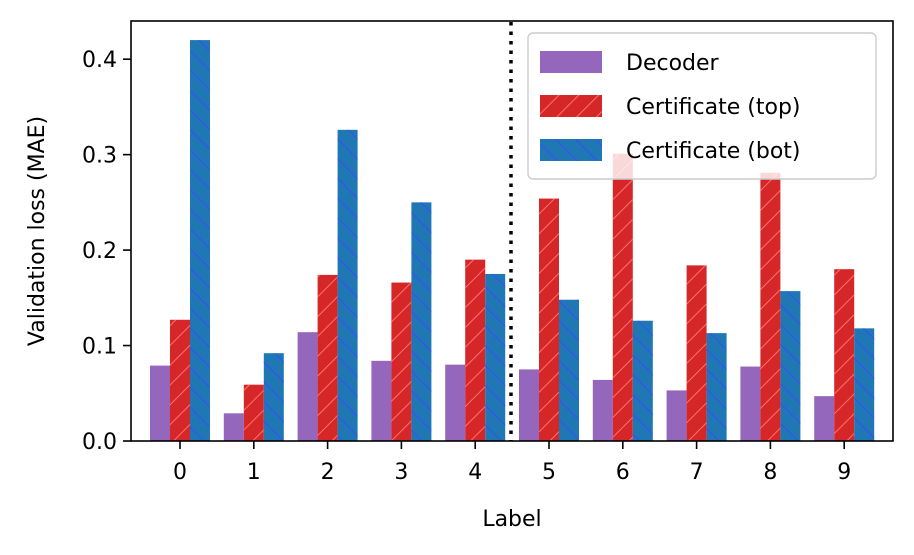 The image size is (914, 555). What do you see at coordinates (99, 347) in the screenshot?
I see `y-tick-label: 0.1` at bounding box center [99, 347].